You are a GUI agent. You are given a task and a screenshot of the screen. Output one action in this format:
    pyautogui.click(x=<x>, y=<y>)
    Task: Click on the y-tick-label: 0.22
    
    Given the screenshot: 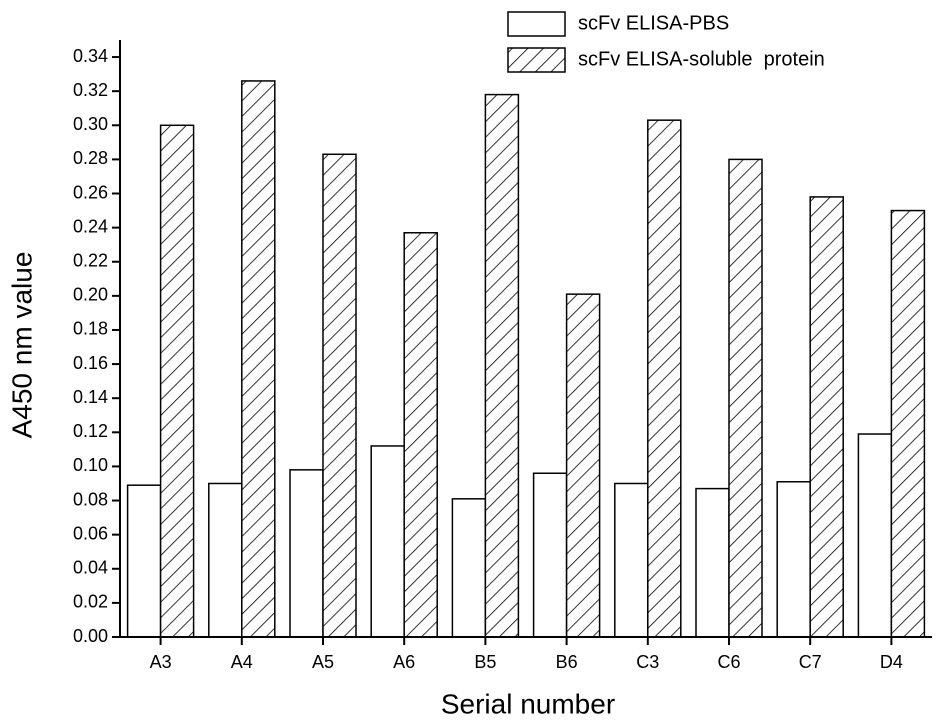 What is the action you would take?
    pyautogui.click(x=90, y=260)
    